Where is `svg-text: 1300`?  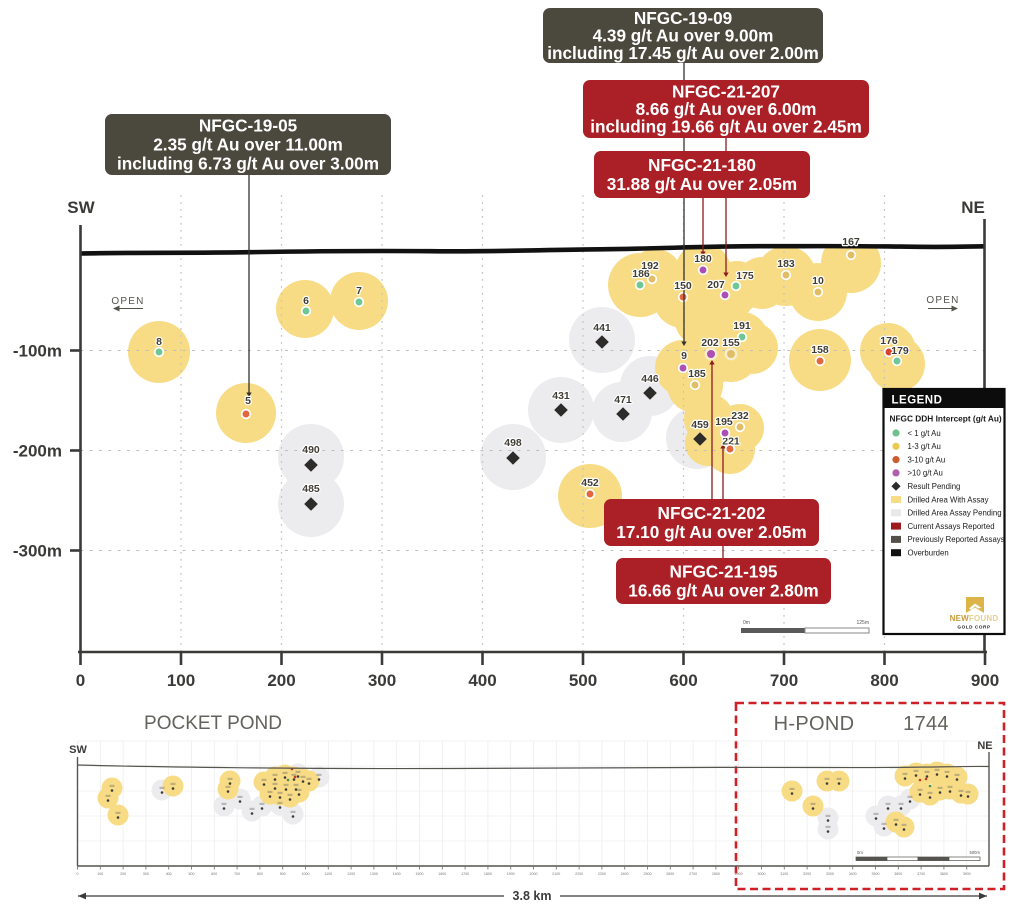 svg-text: 1300 is located at coordinates (374, 874).